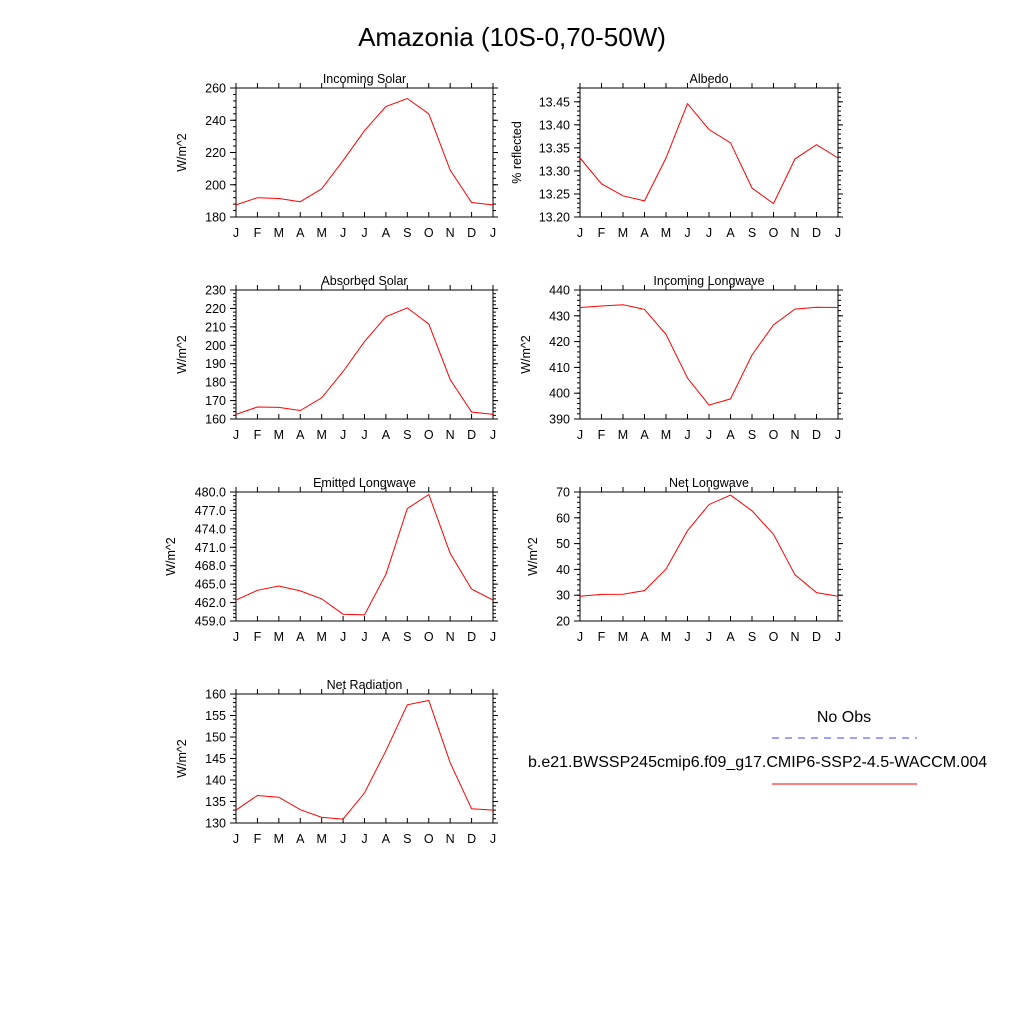 Image resolution: width=1024 pixels, height=1024 pixels. I want to click on y-tick-label: 410, so click(559, 368).